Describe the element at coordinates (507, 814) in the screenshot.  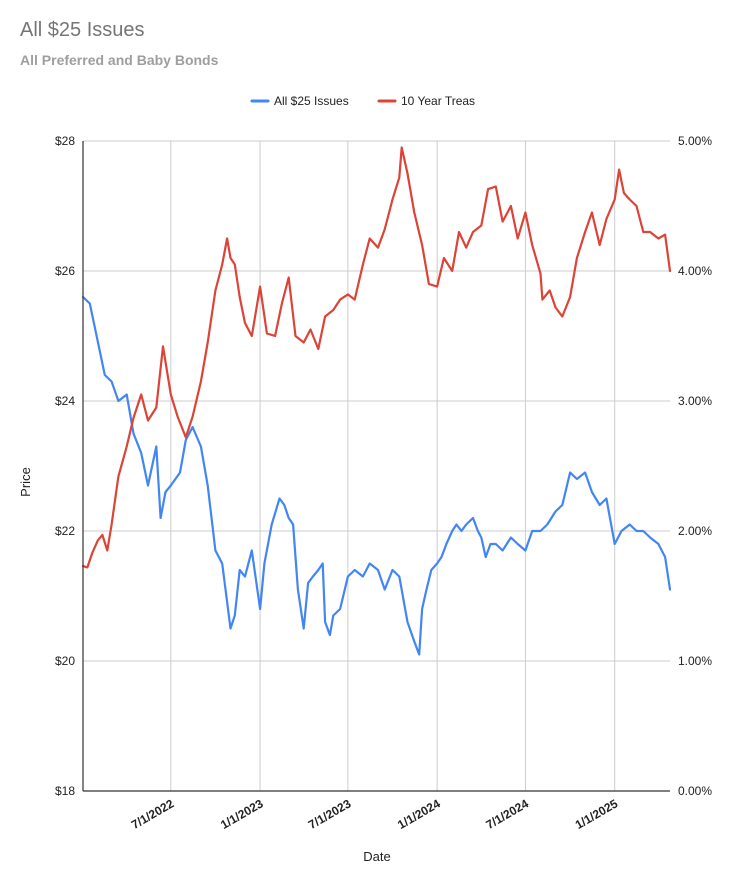
I see `x-tick-label: 7/1/2024` at that location.